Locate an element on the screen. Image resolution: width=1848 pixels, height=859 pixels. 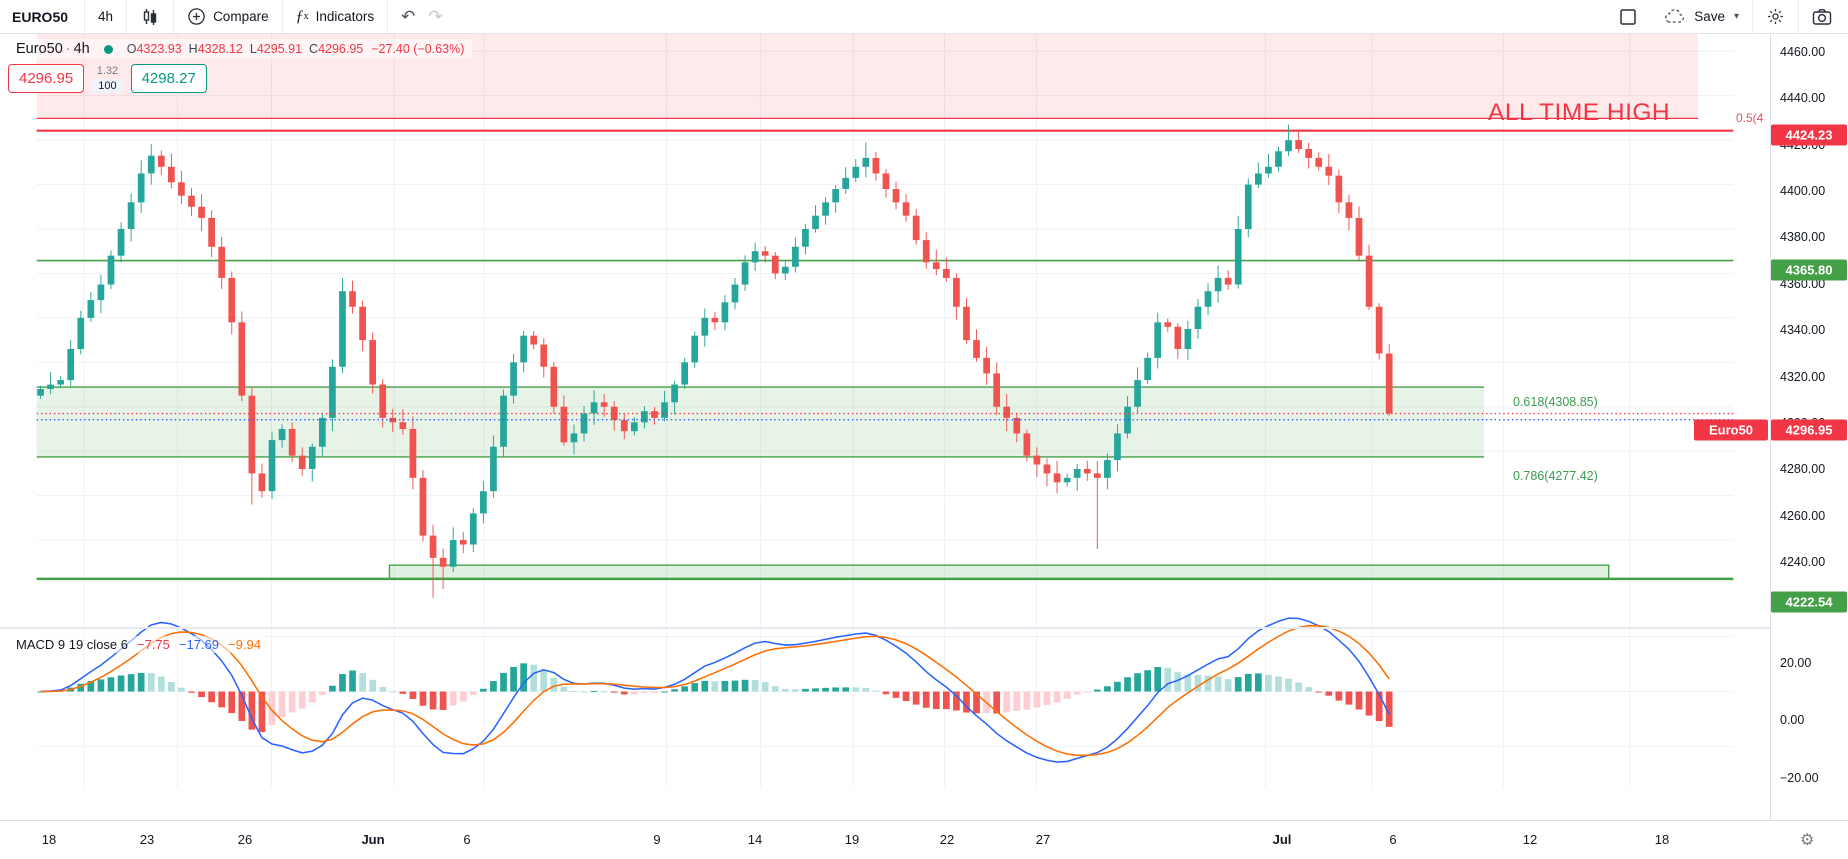
price-badge: 4222.54 is located at coordinates (1809, 602).